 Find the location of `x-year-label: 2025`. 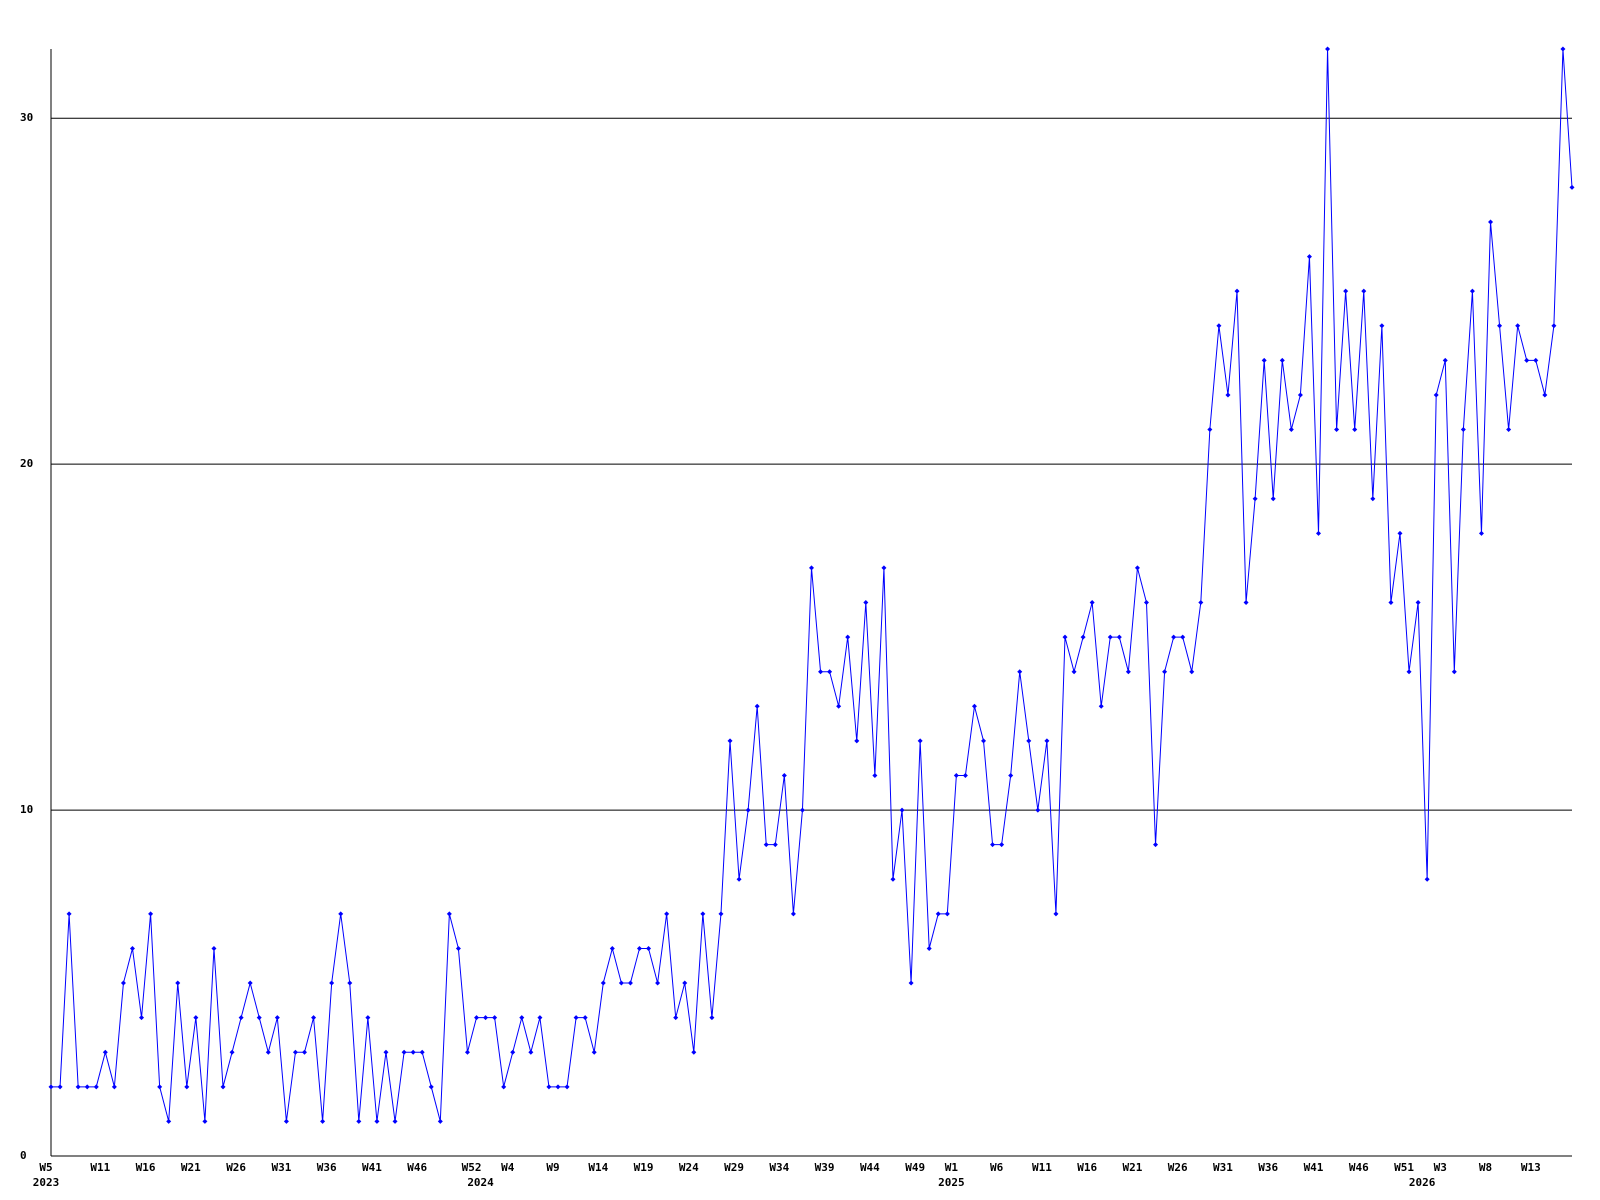

x-year-label: 2025 is located at coordinates (951, 1182).